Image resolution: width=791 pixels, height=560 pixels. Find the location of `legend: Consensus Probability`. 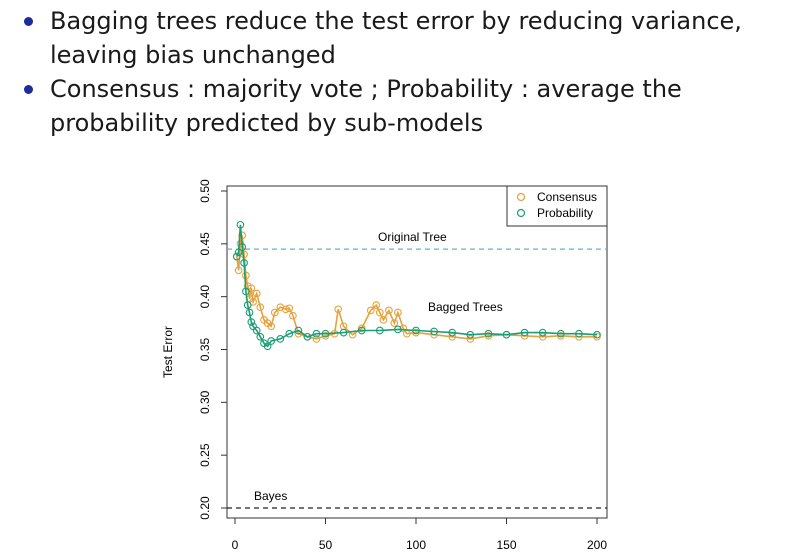

legend: Consensus Probability is located at coordinates (557, 206).